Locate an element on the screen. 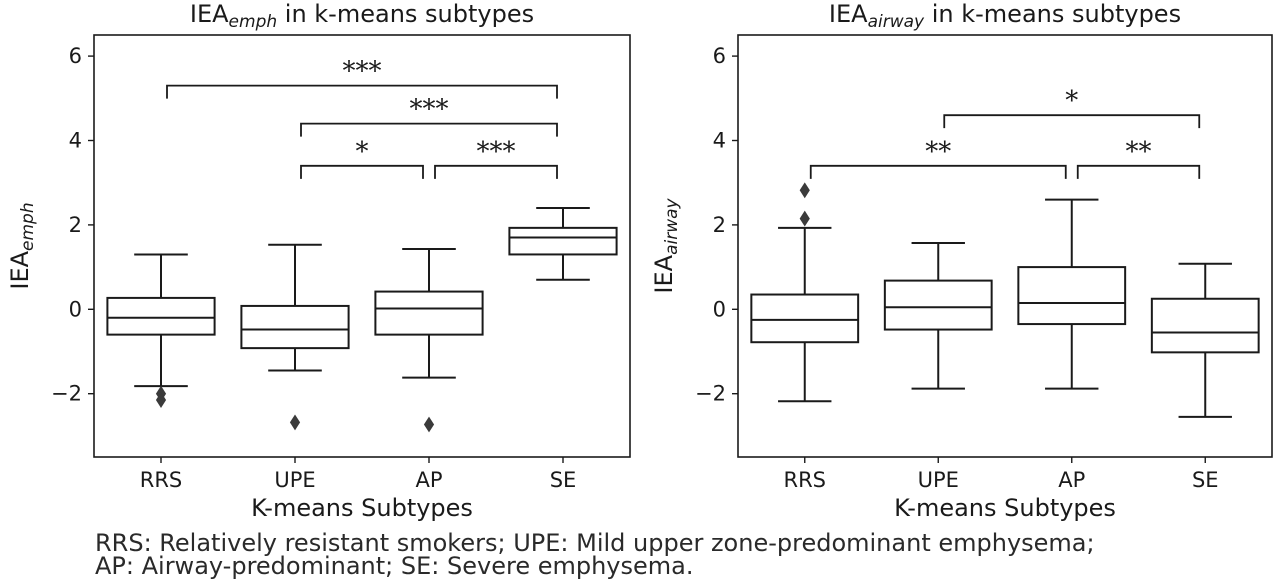  ylabel-subscript: airway is located at coordinates (672, 225).